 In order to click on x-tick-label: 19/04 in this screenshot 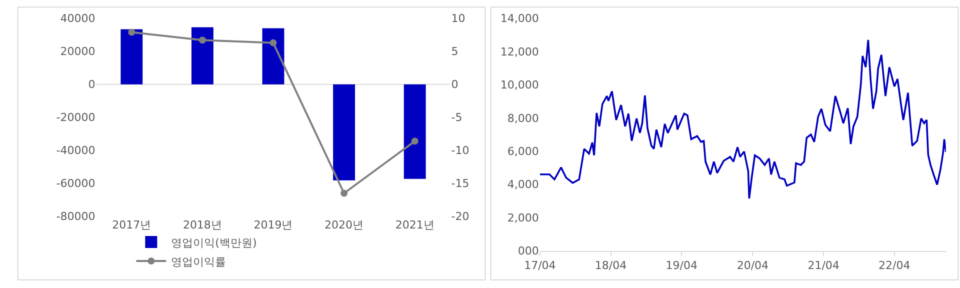, I will do `click(682, 265)`.